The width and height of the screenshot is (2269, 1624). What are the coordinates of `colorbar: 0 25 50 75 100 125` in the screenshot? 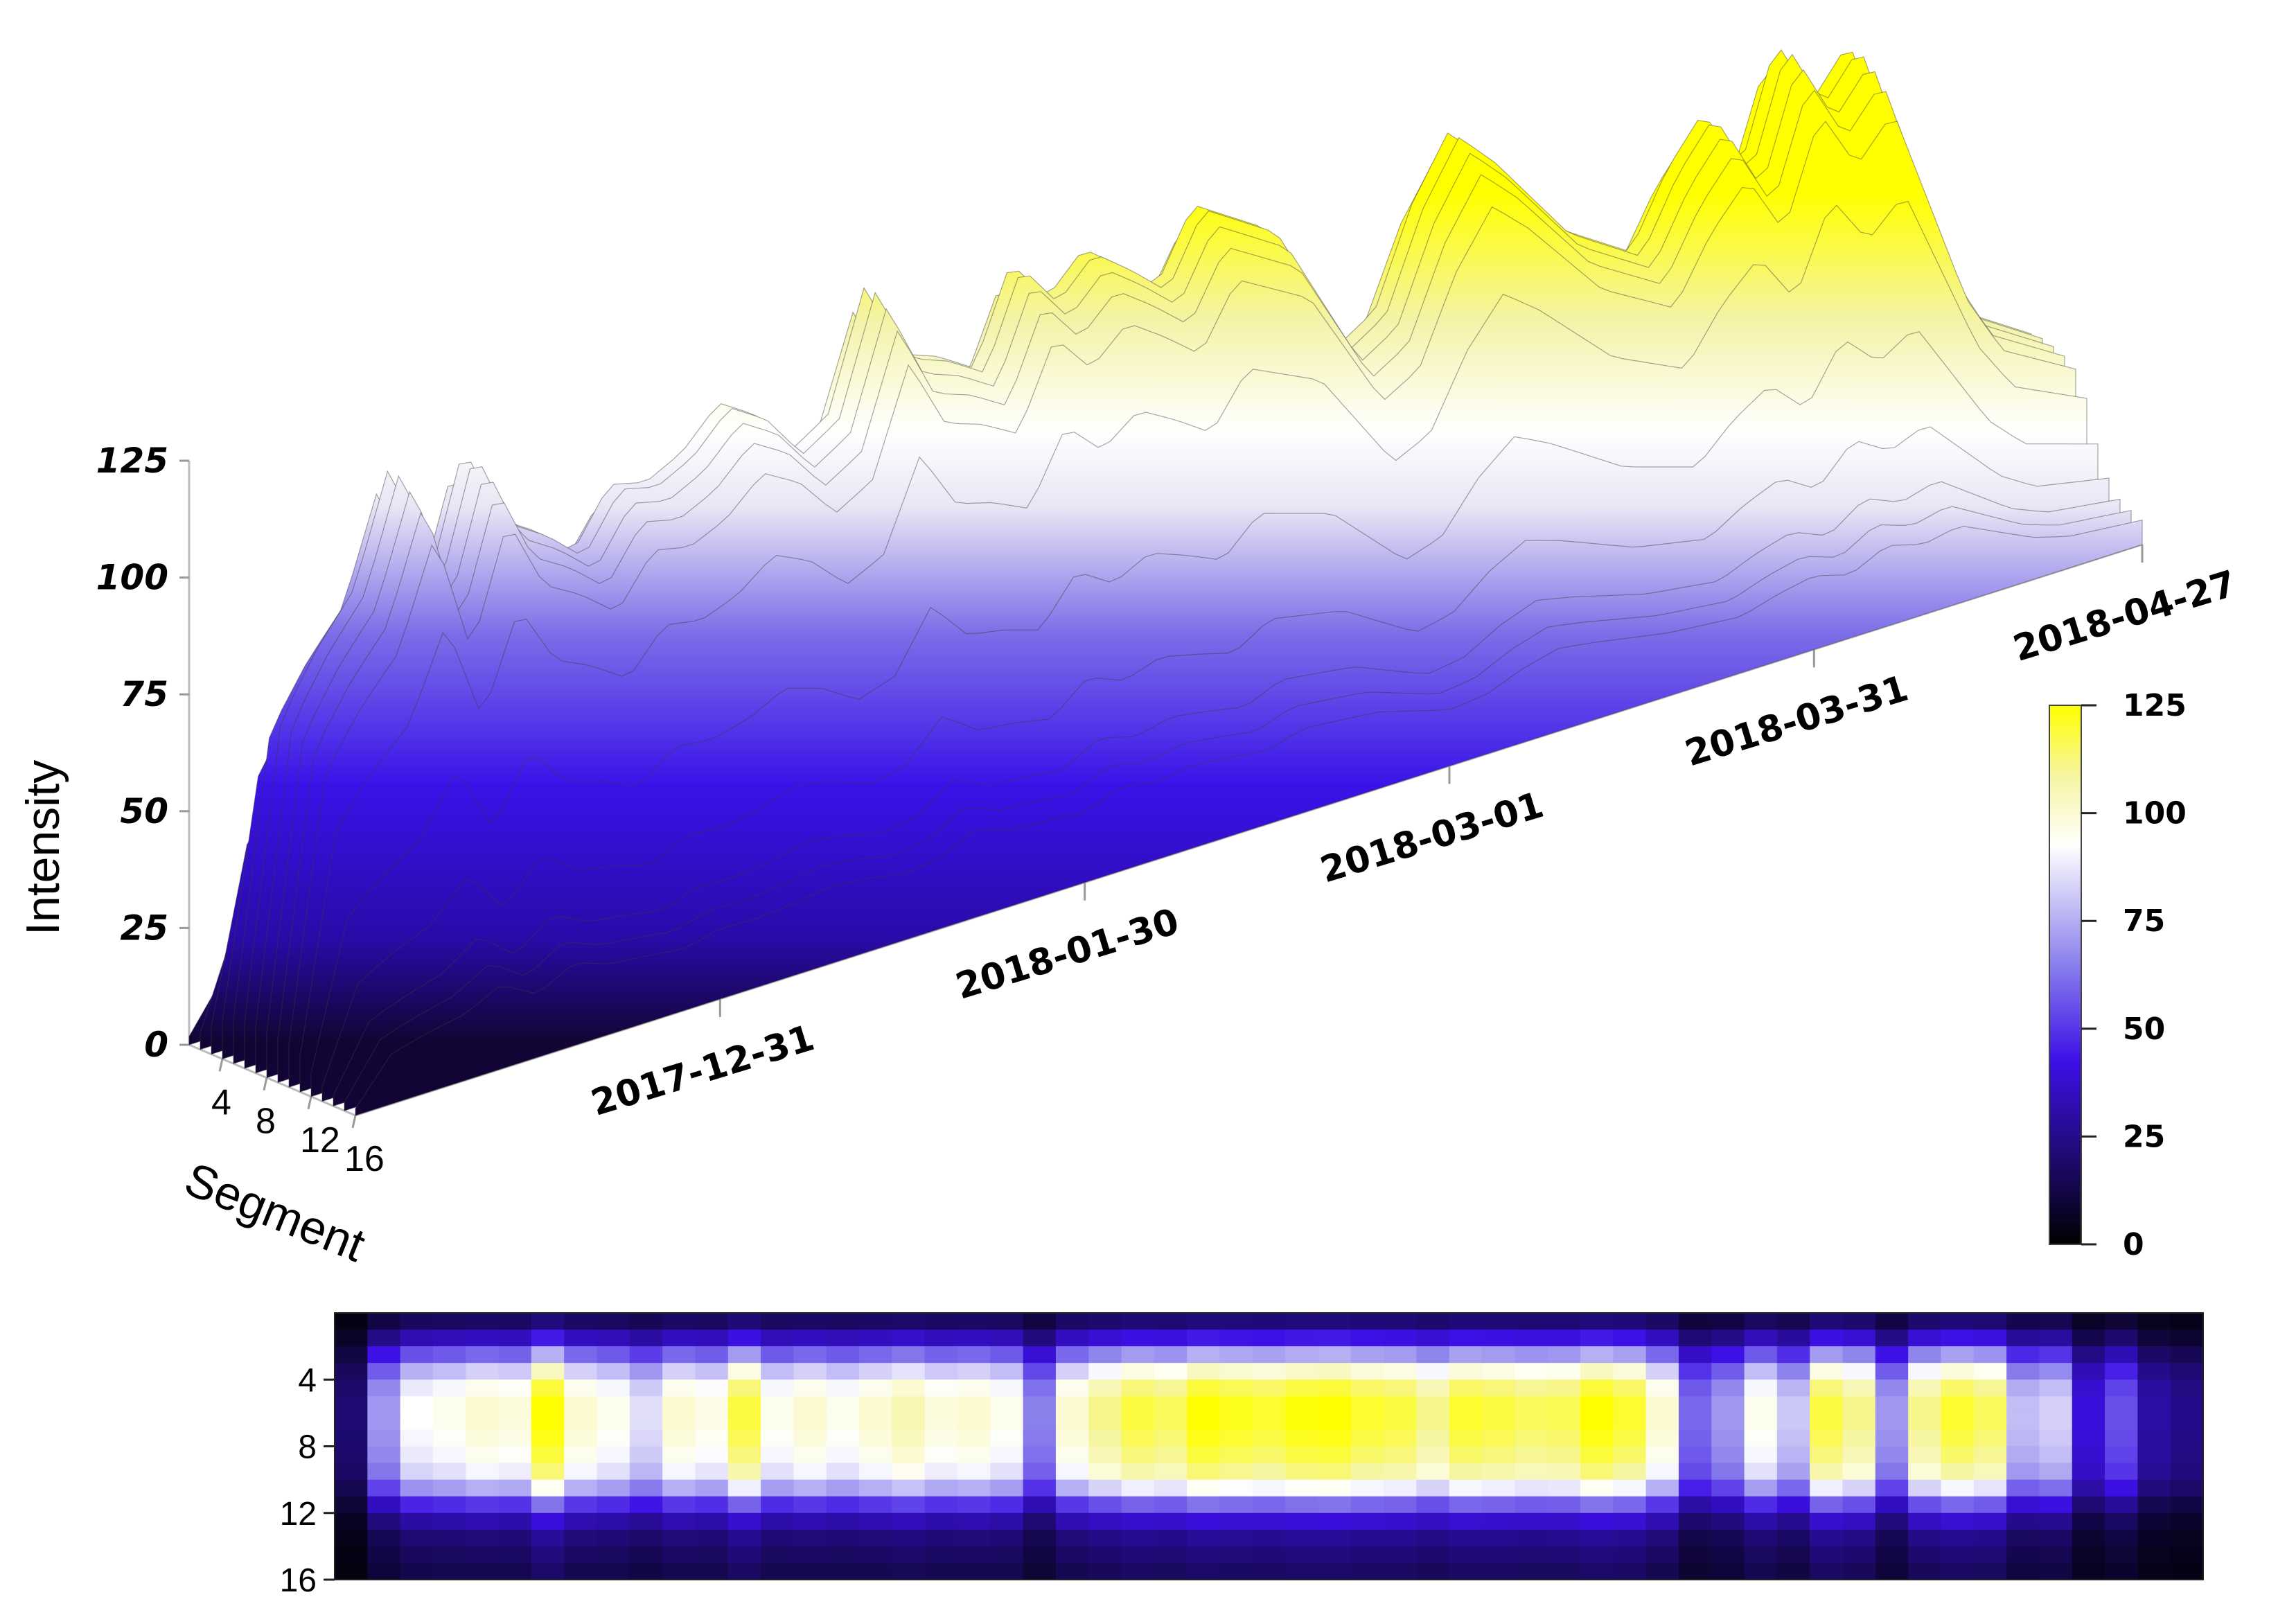 It's located at (2118, 975).